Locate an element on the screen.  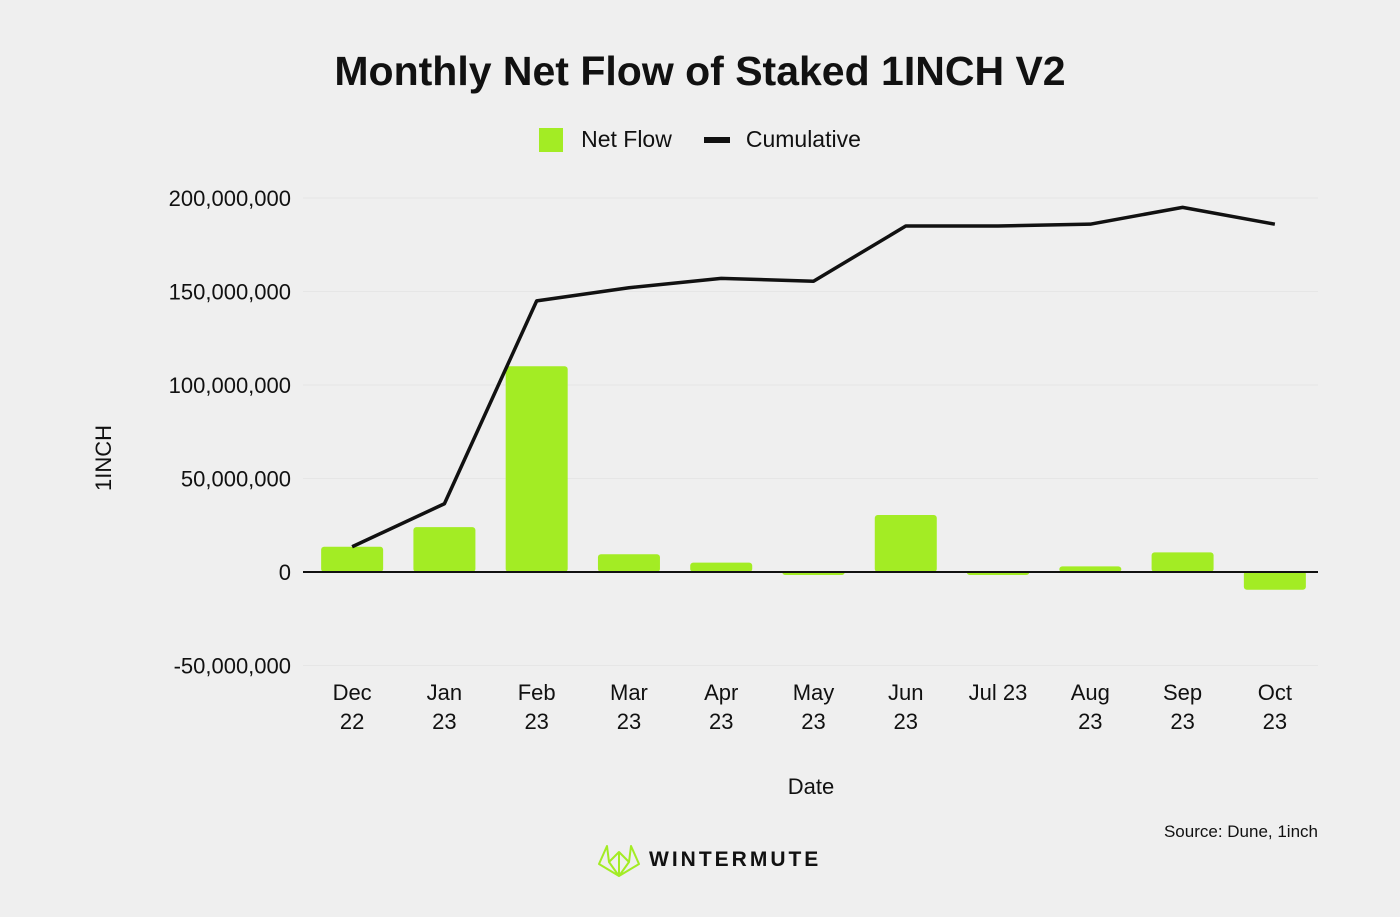
wintermute-logo: WINTERMUTE is located at coordinates (709, 860).